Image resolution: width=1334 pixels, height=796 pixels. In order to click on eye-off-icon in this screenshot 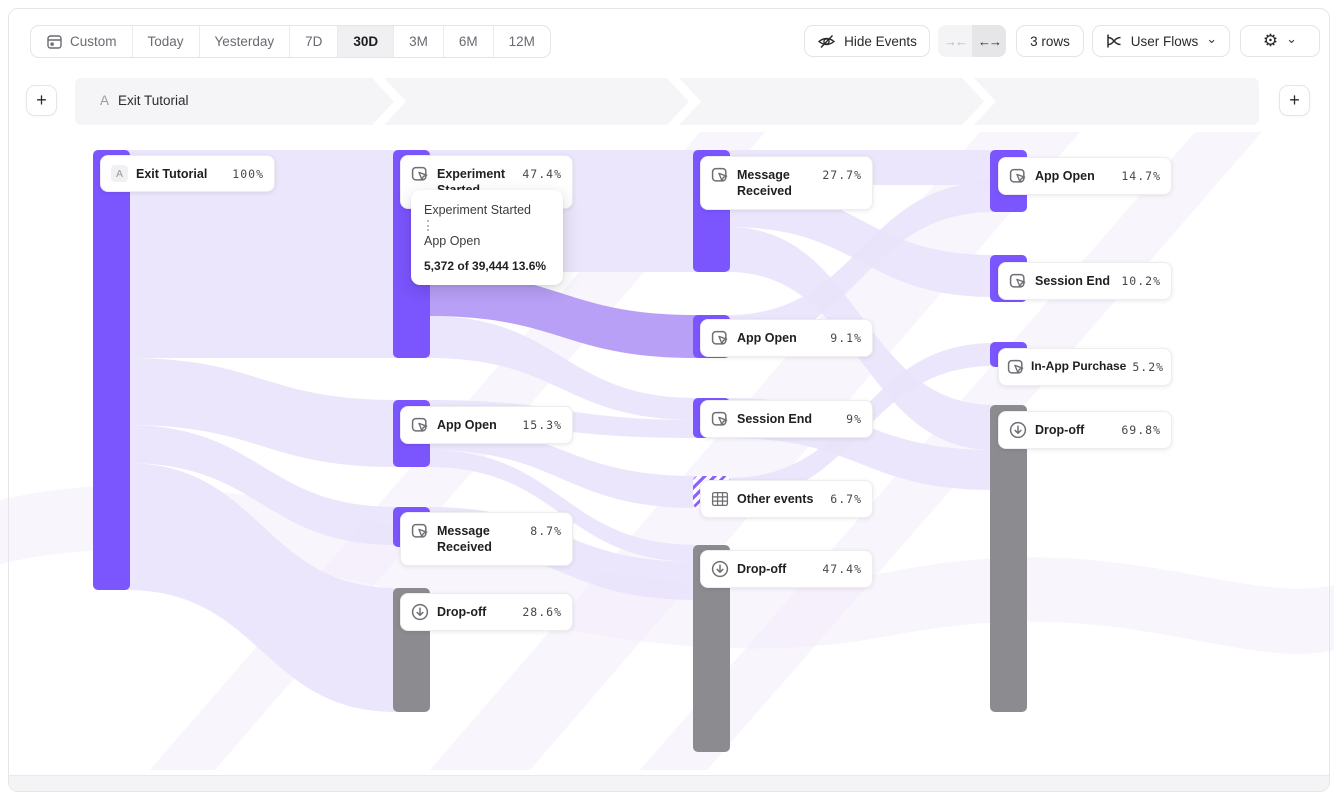, I will do `click(826, 41)`.